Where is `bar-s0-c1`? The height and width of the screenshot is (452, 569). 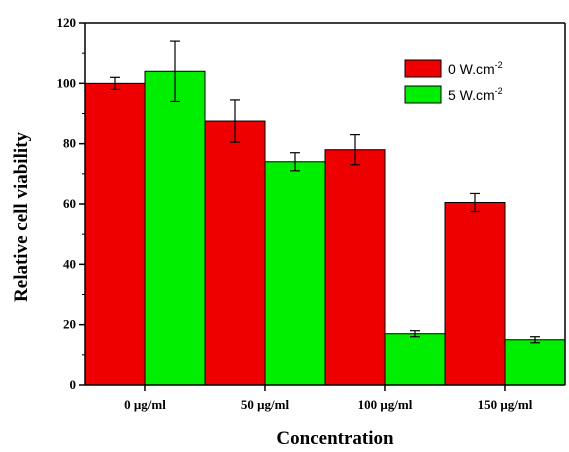 bar-s0-c1 is located at coordinates (235, 253).